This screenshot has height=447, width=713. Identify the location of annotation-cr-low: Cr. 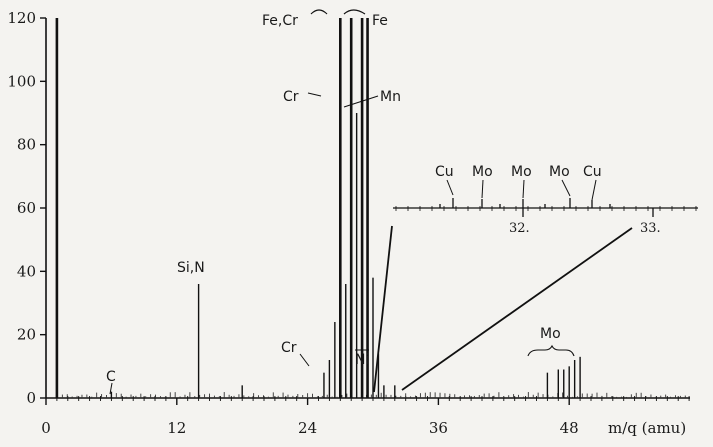
(289, 348).